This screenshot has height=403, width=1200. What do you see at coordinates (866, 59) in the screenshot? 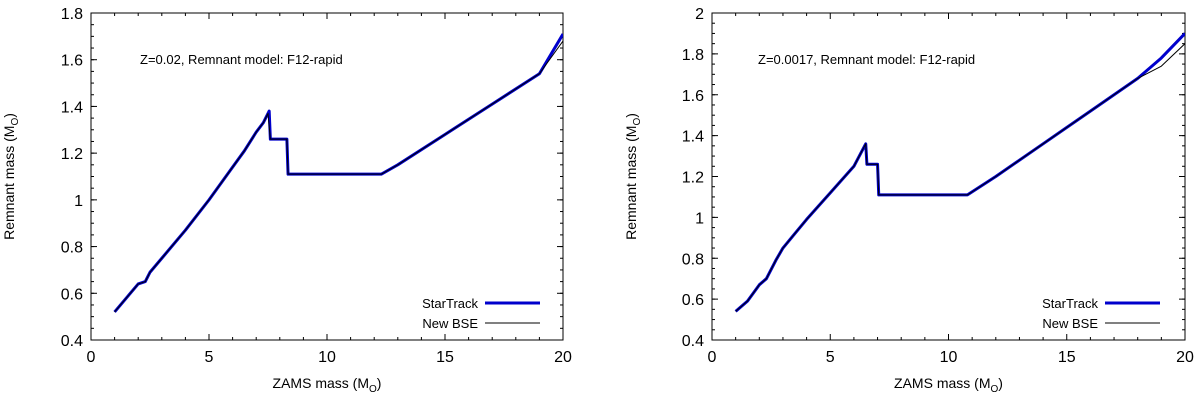
I see `chart-annotation: Z=0.0017, Remnant model: F12-rapid` at bounding box center [866, 59].